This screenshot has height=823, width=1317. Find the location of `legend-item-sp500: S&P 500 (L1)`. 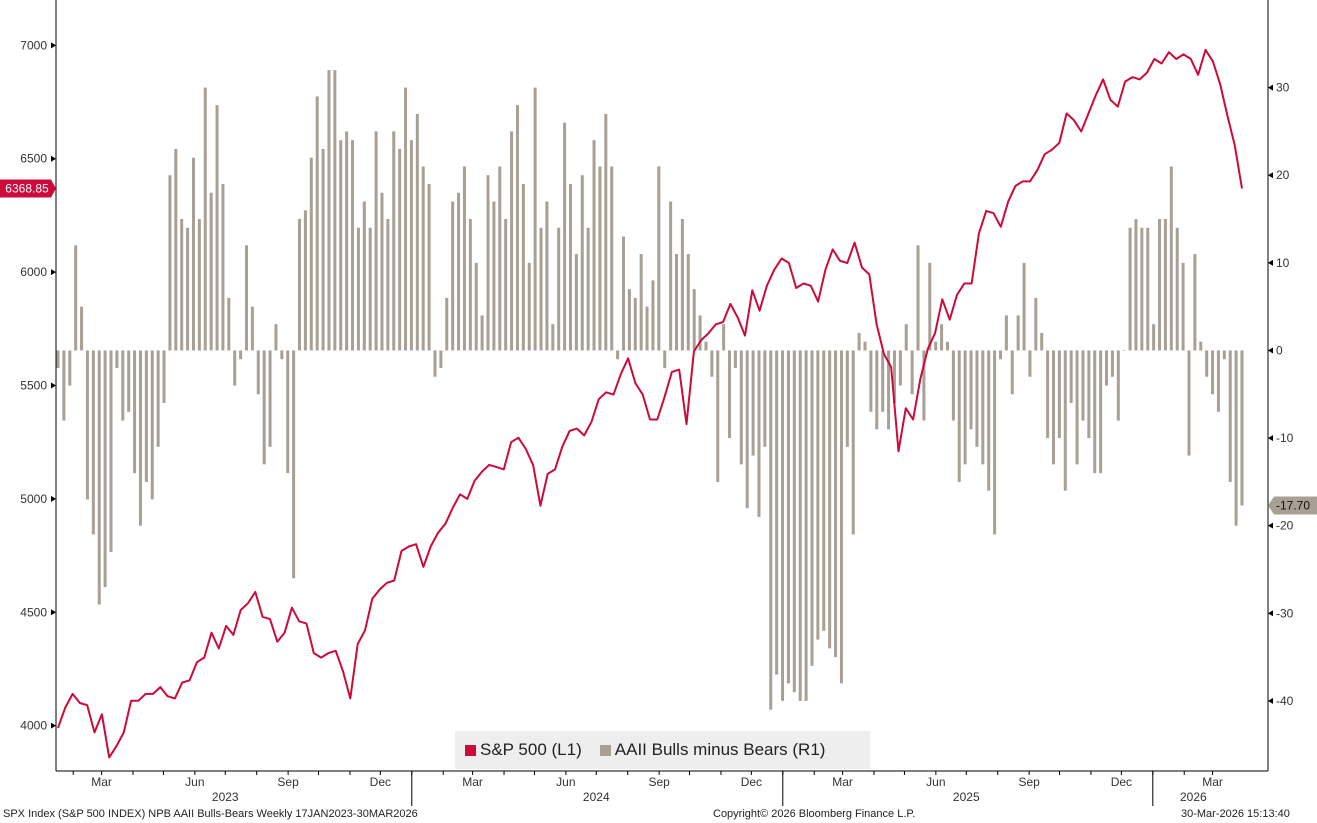

legend-item-sp500: S&P 500 (L1) is located at coordinates (523, 750).